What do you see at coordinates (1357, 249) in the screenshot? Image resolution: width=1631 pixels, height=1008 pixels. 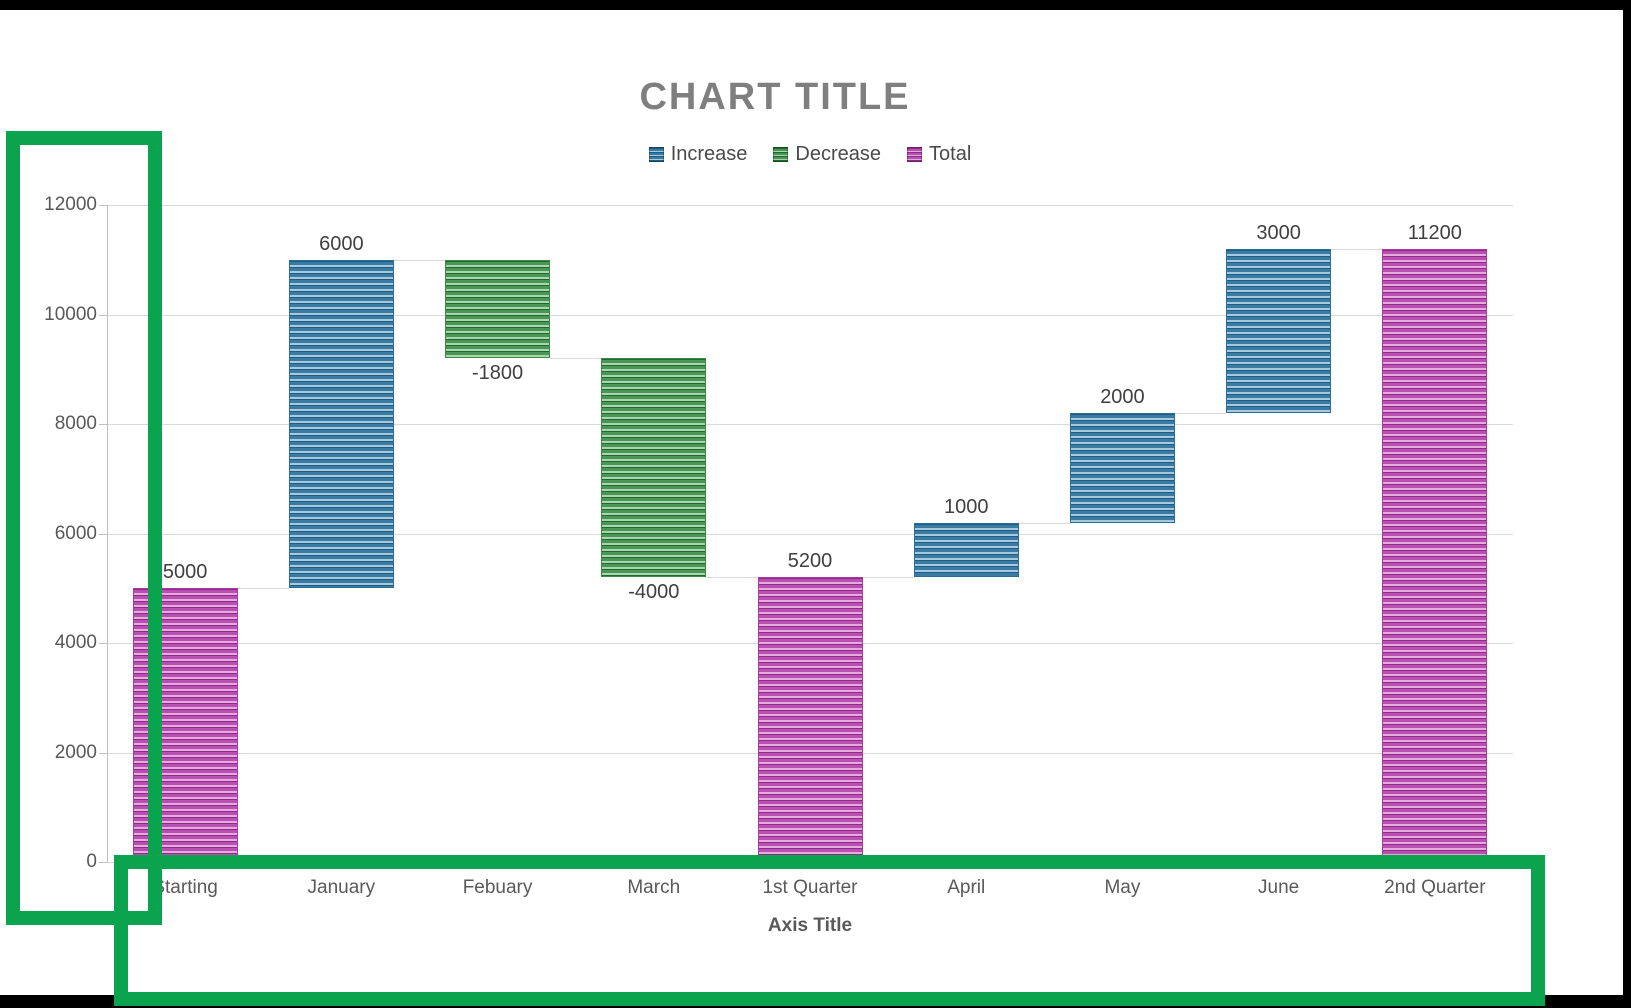 I see `connector-June-to-2nd Quarter` at bounding box center [1357, 249].